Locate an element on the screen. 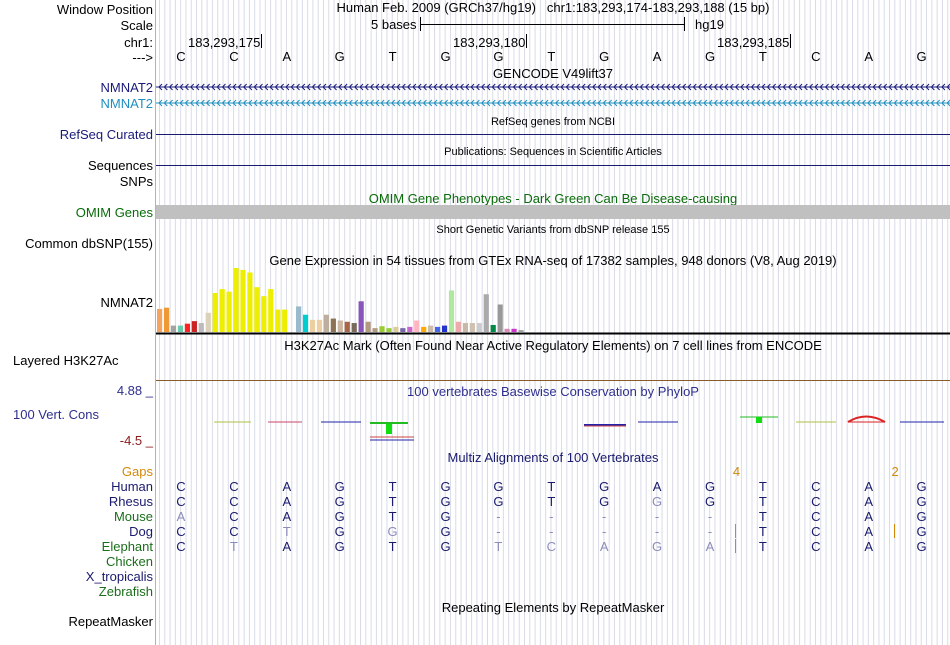 The width and height of the screenshot is (950, 645). base-letter: T is located at coordinates (392, 56).